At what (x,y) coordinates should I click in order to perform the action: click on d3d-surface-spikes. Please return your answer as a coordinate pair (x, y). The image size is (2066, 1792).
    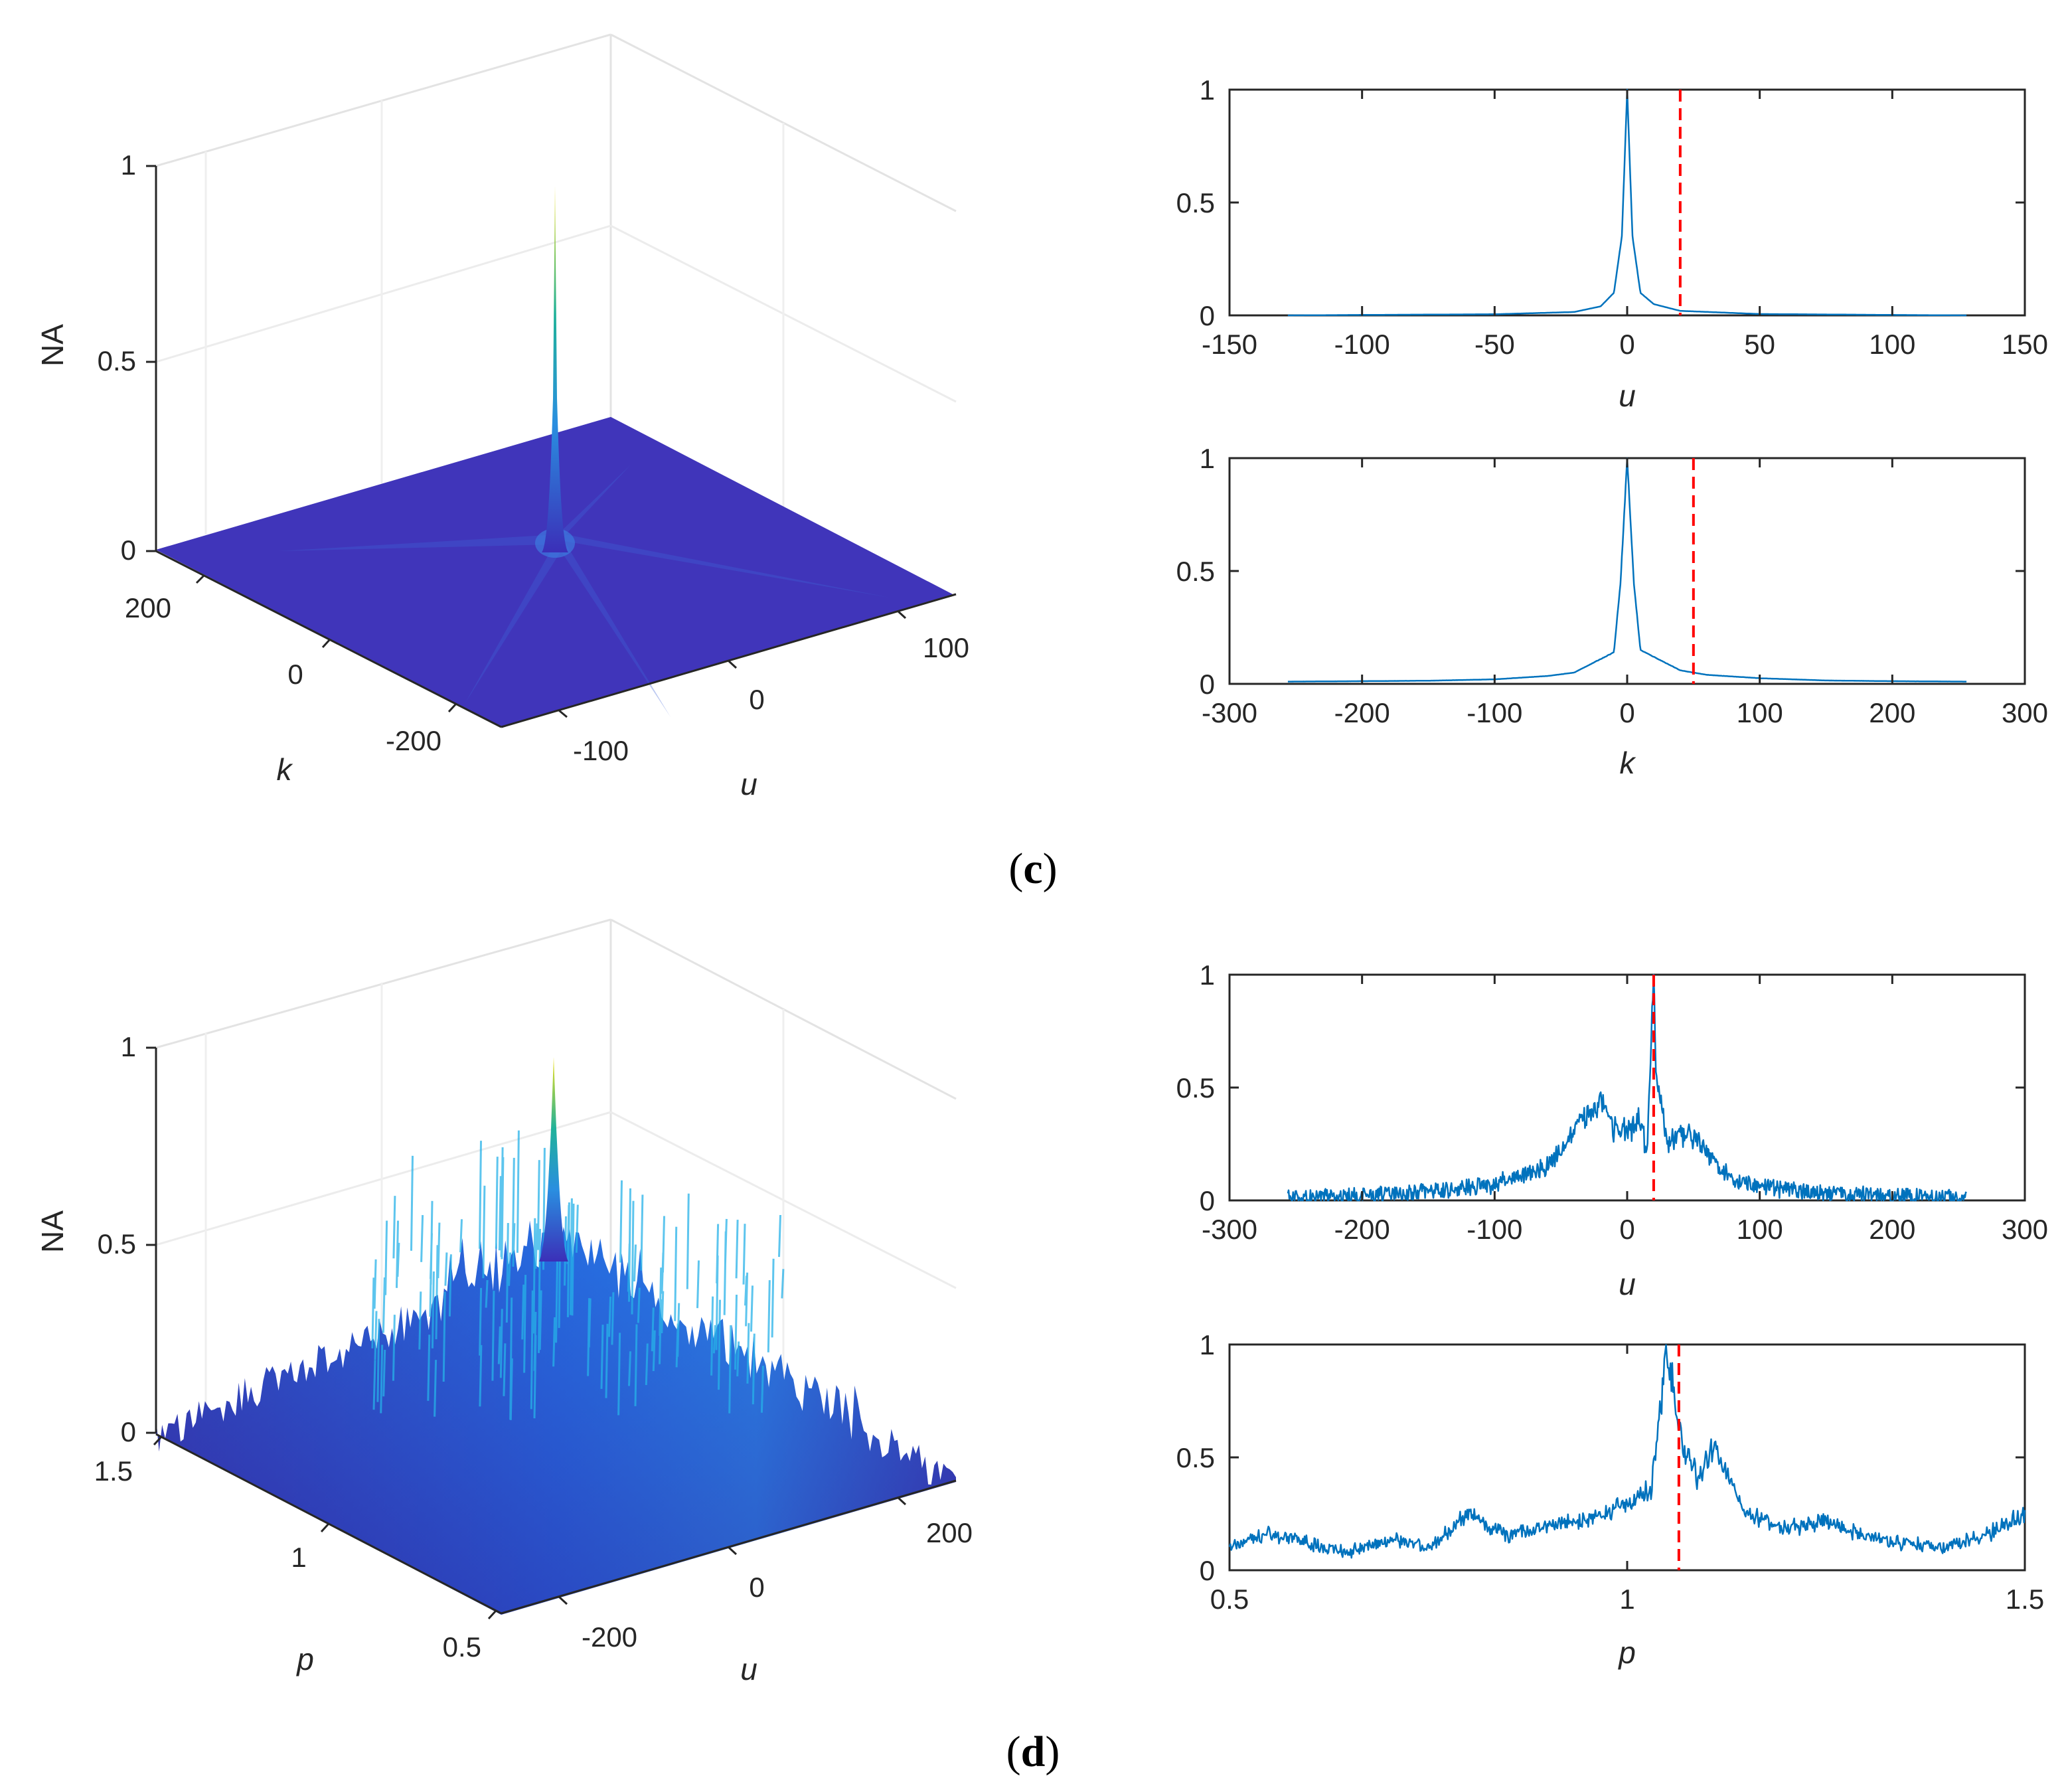
    Looking at the image, I should click on (578, 1275).